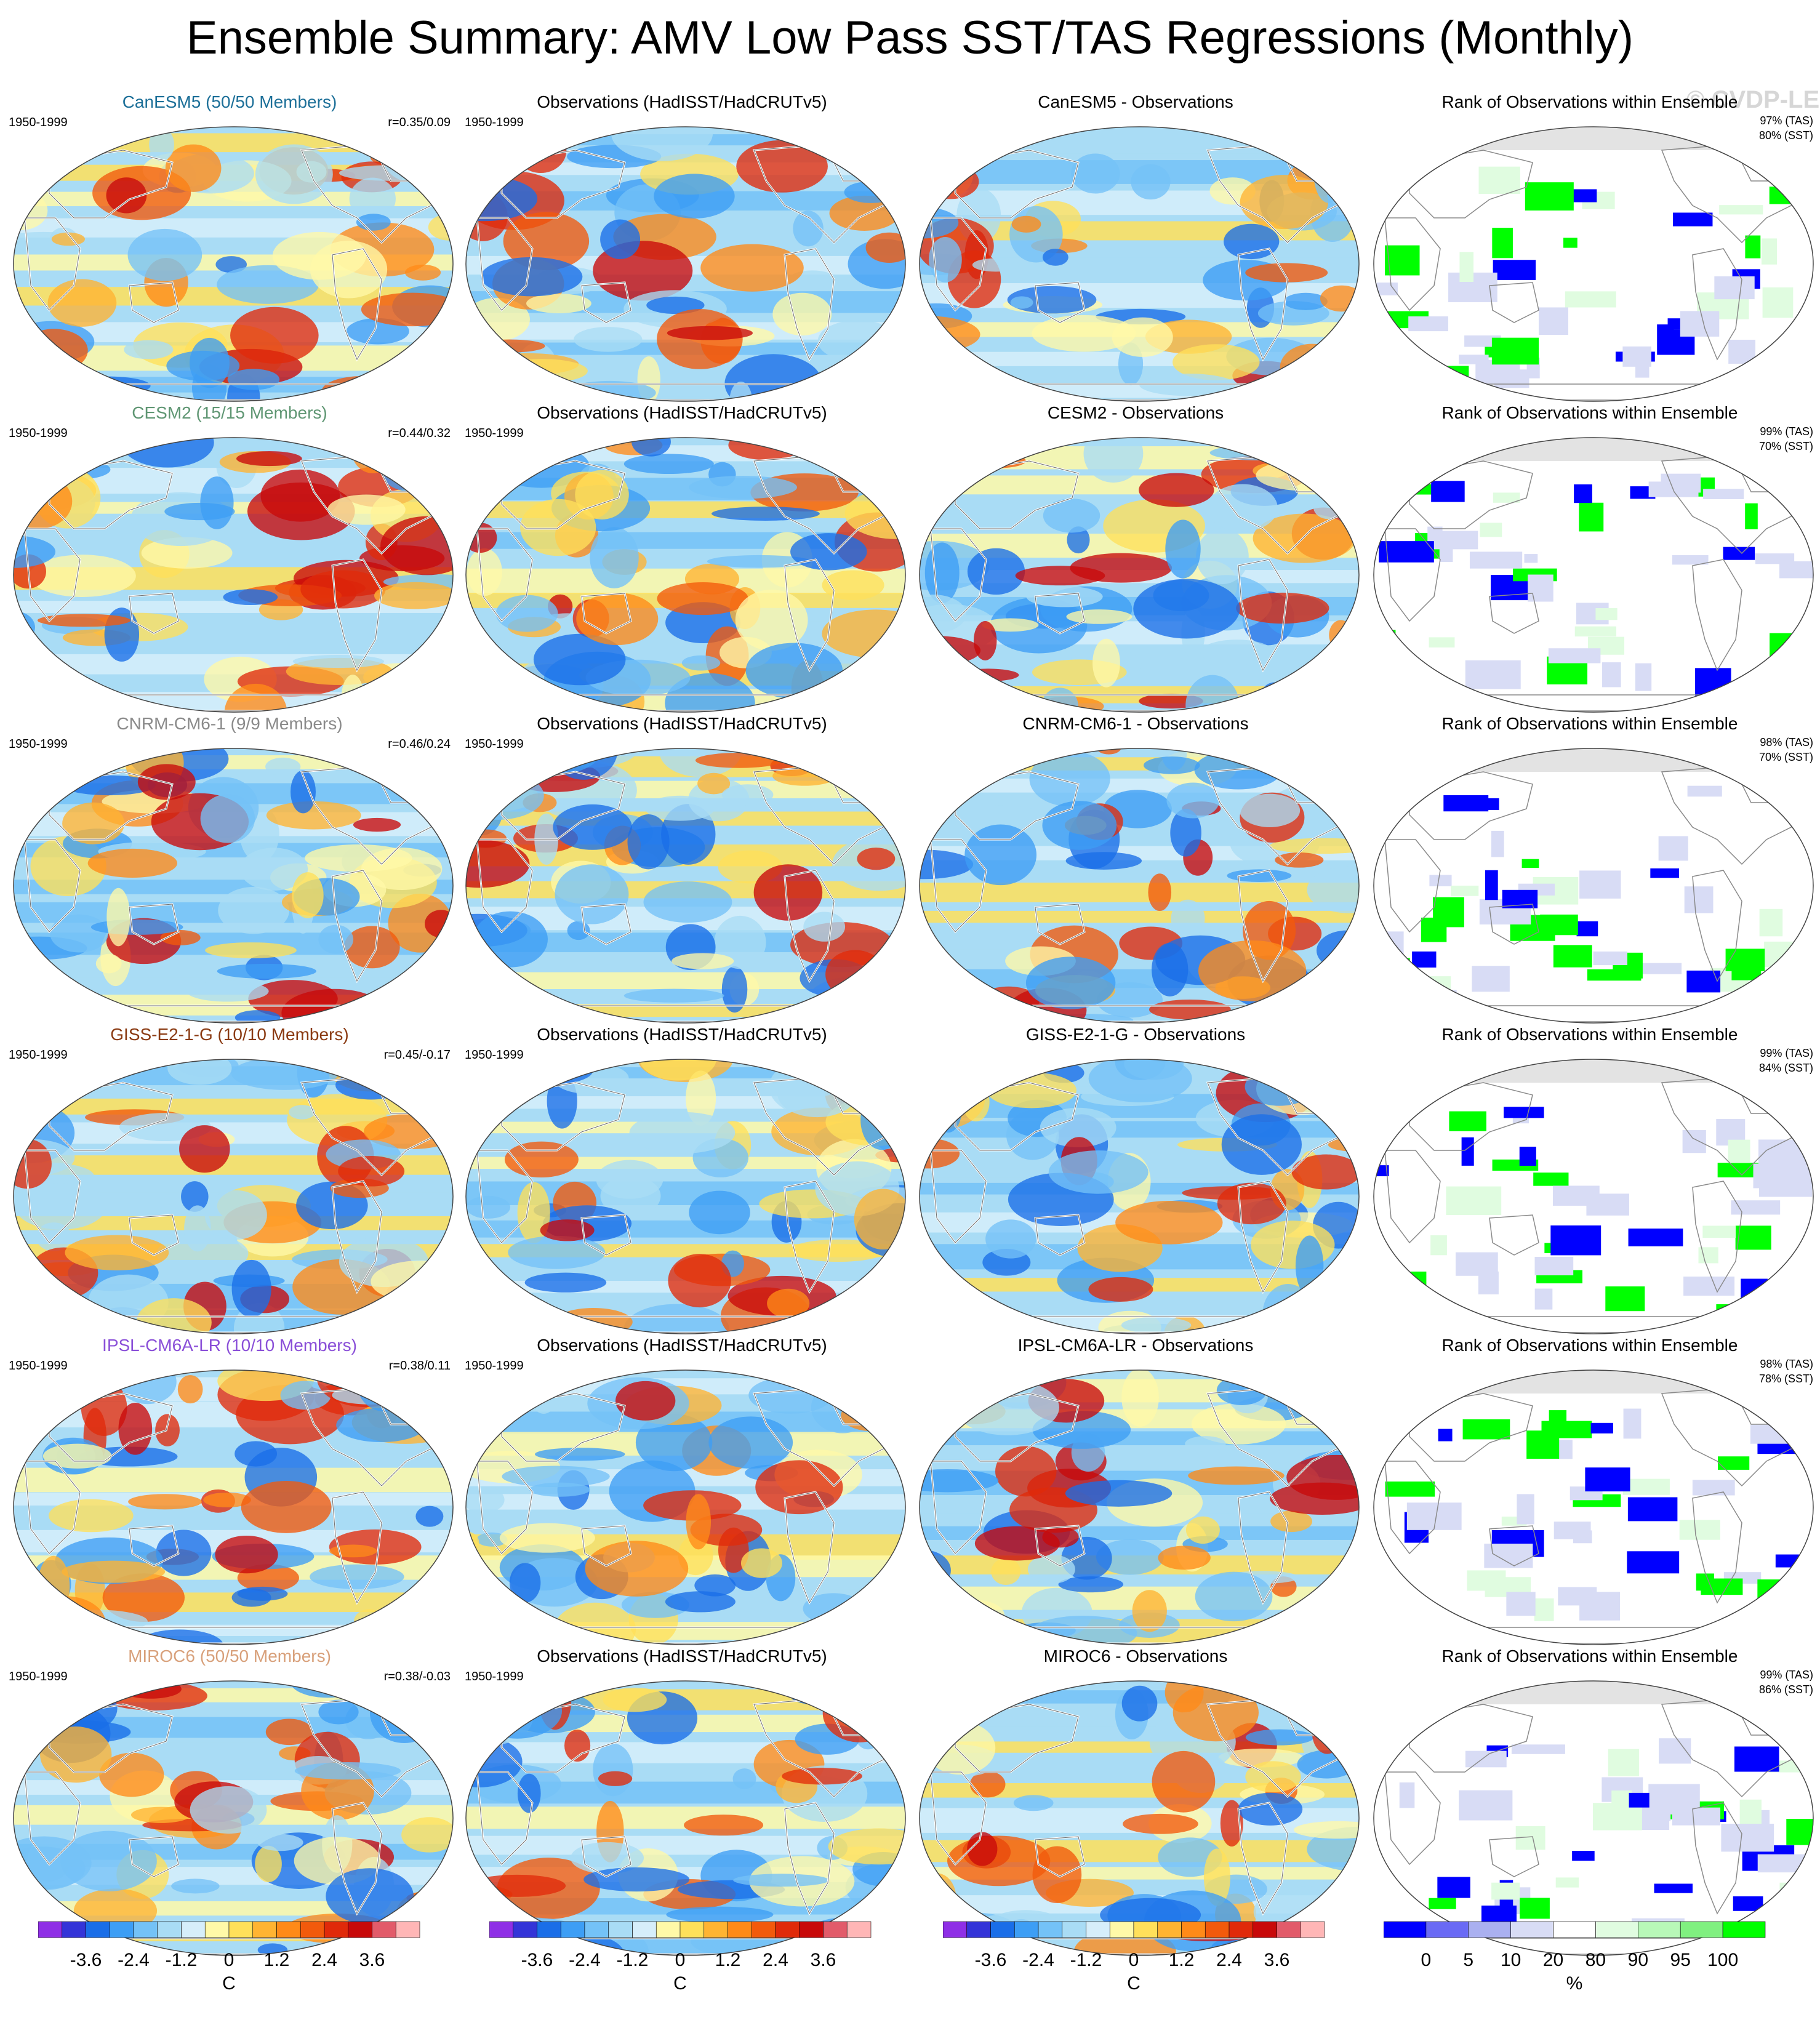 The image size is (1820, 2041). I want to click on rank-0-map, so click(1593, 264).